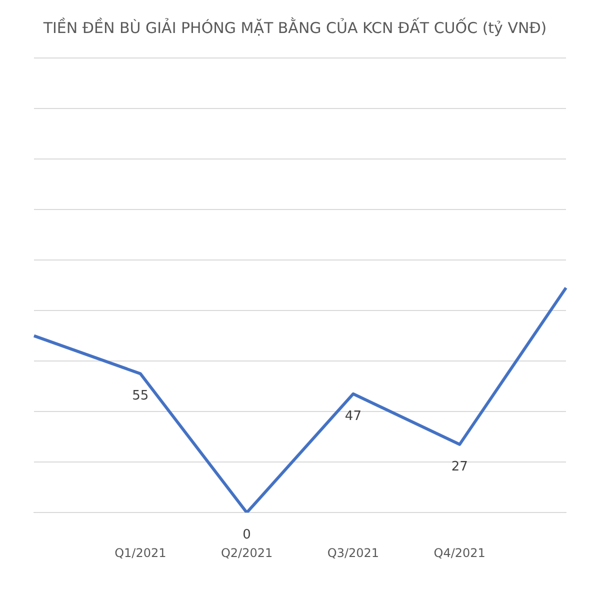 The image size is (600, 600). What do you see at coordinates (294, 26) in the screenshot?
I see `chart-title: TIỀN ĐỀN BÙ GIẢI PHÓNG MẶT BẰNG CỦA KCN ĐẤT CUỐC (tỷ VNĐ)` at bounding box center [294, 26].